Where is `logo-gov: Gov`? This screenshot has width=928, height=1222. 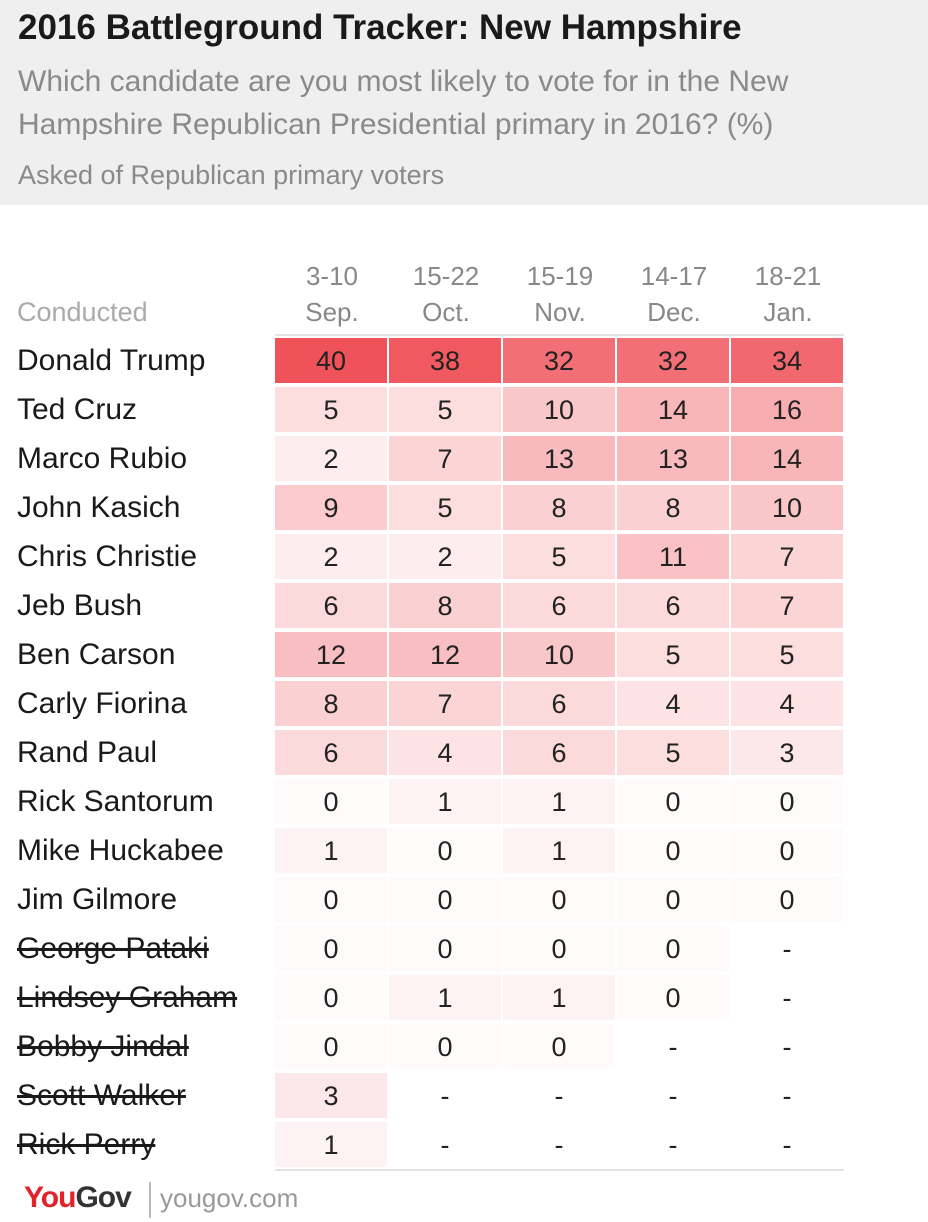
logo-gov: Gov is located at coordinates (103, 1197).